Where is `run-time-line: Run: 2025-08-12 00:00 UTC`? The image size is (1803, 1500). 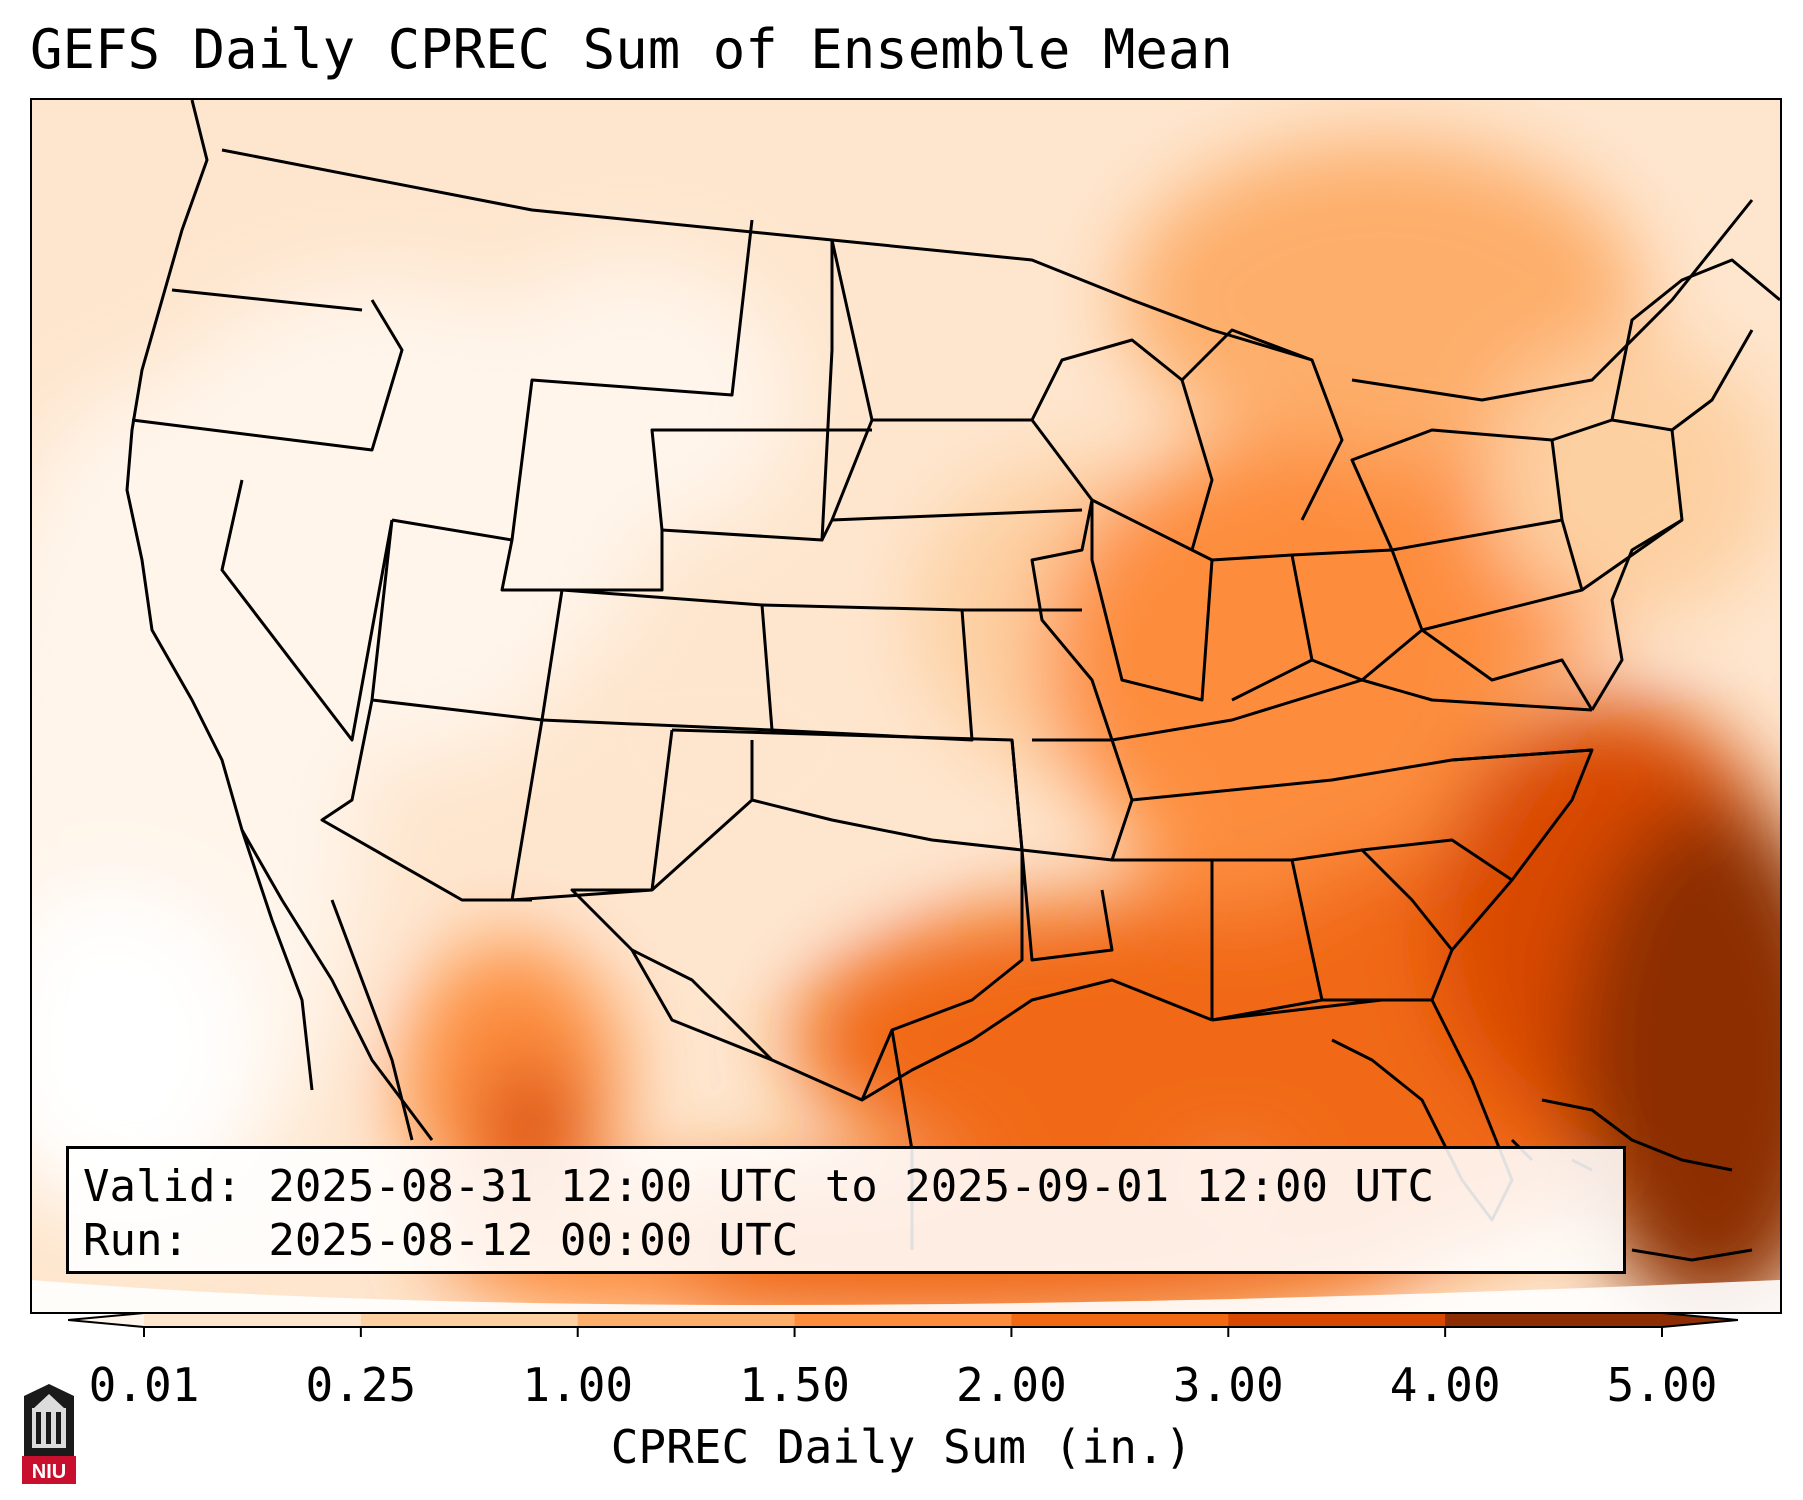 run-time-line: Run: 2025-08-12 00:00 UTC is located at coordinates (441, 1240).